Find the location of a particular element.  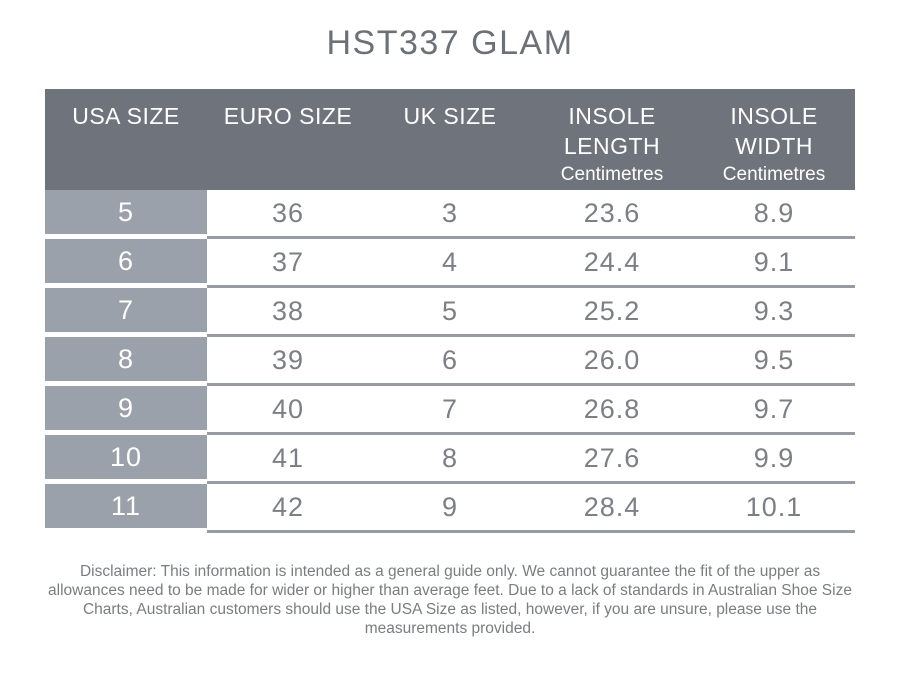

usa-size-cell: 11 is located at coordinates (126, 508).